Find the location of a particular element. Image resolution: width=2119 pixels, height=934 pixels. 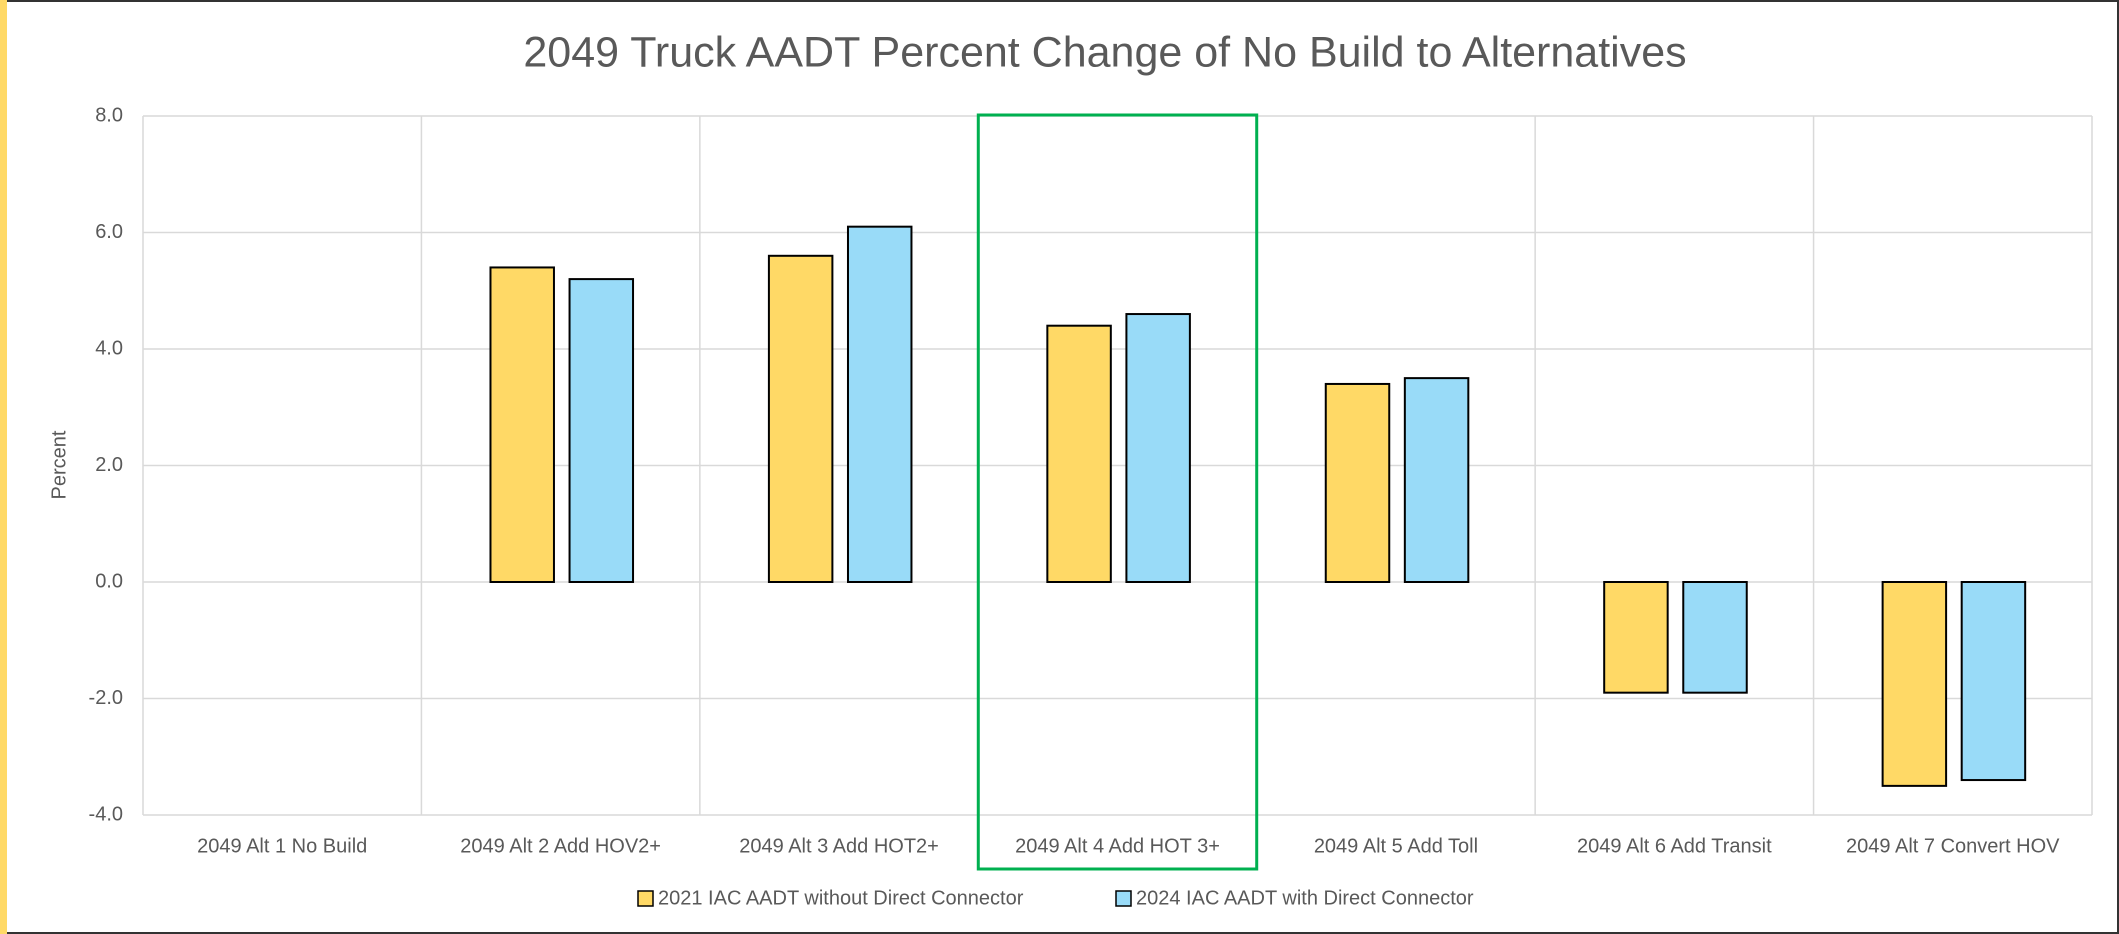

x-tick-label: 2049 Alt 2 Add HOV2+ is located at coordinates (560, 846).